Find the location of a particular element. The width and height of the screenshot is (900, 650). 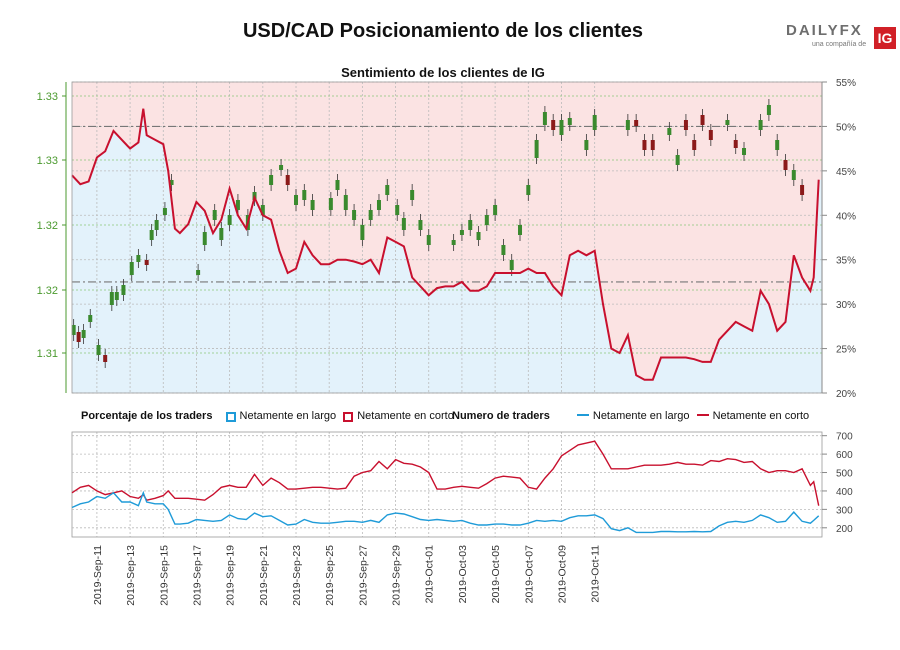

date-tick-label: 2019-Oct-03 is located at coordinates (463, 574).